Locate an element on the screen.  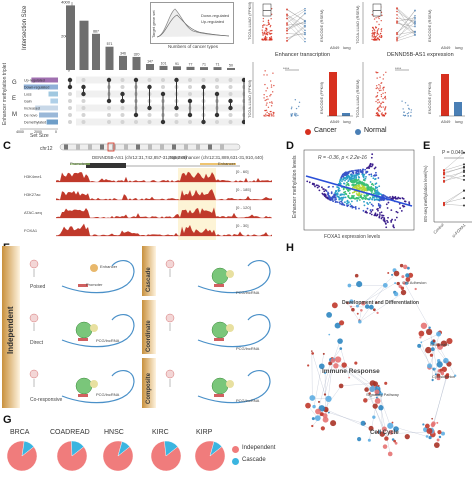
track-name-1: H3K4me1 is located at coordinates (33, 176).